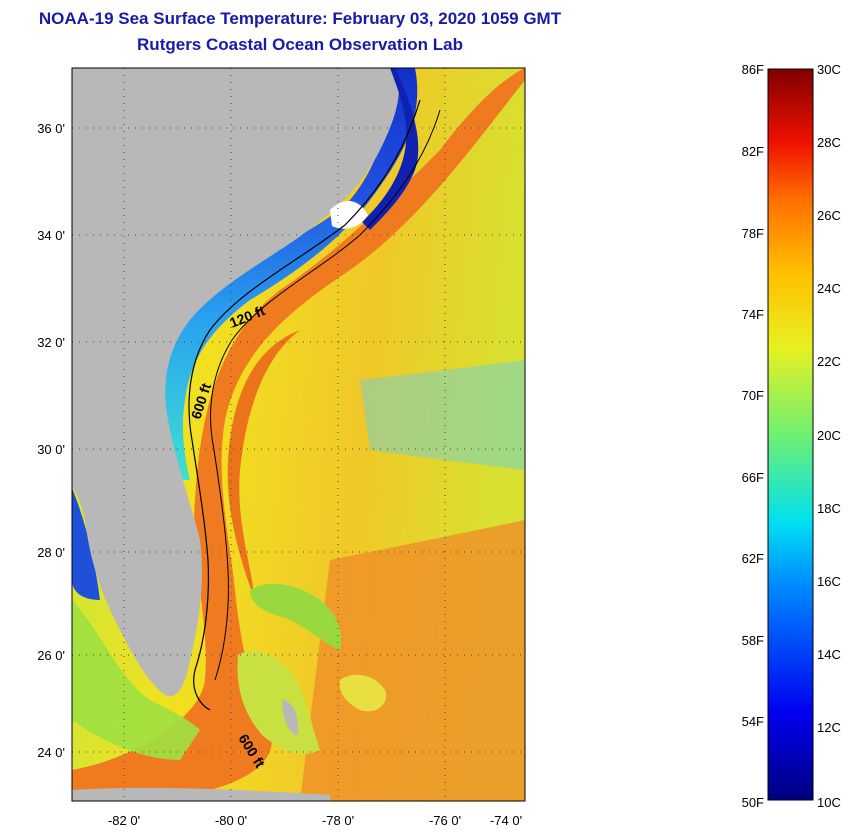 This screenshot has height=832, width=849. I want to click on cb-c-22: 22C, so click(829, 361).